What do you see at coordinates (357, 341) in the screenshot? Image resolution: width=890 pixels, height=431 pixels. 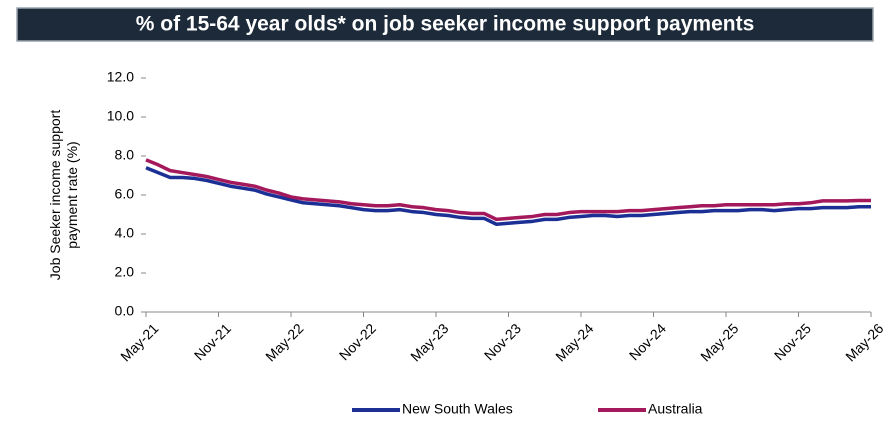 I see `x-tick-label: Nov-22` at bounding box center [357, 341].